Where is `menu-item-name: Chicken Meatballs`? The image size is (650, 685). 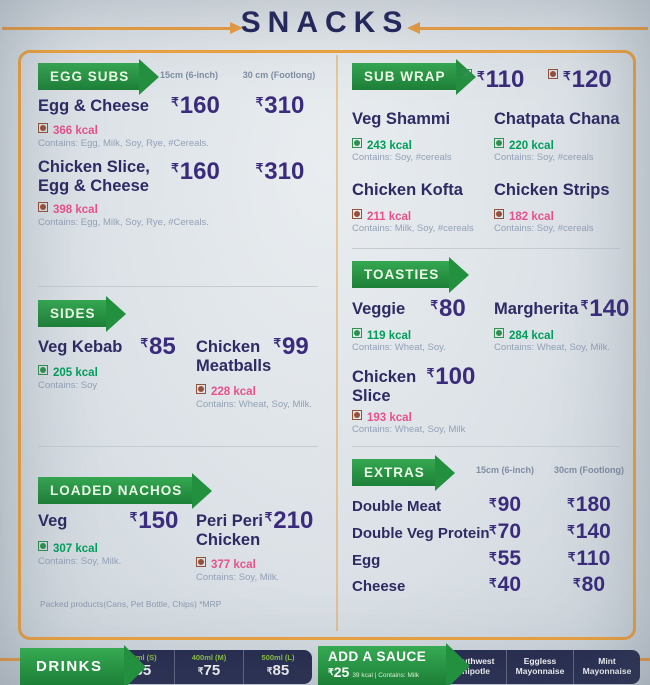 menu-item-name: Chicken Meatballs is located at coordinates (233, 357).